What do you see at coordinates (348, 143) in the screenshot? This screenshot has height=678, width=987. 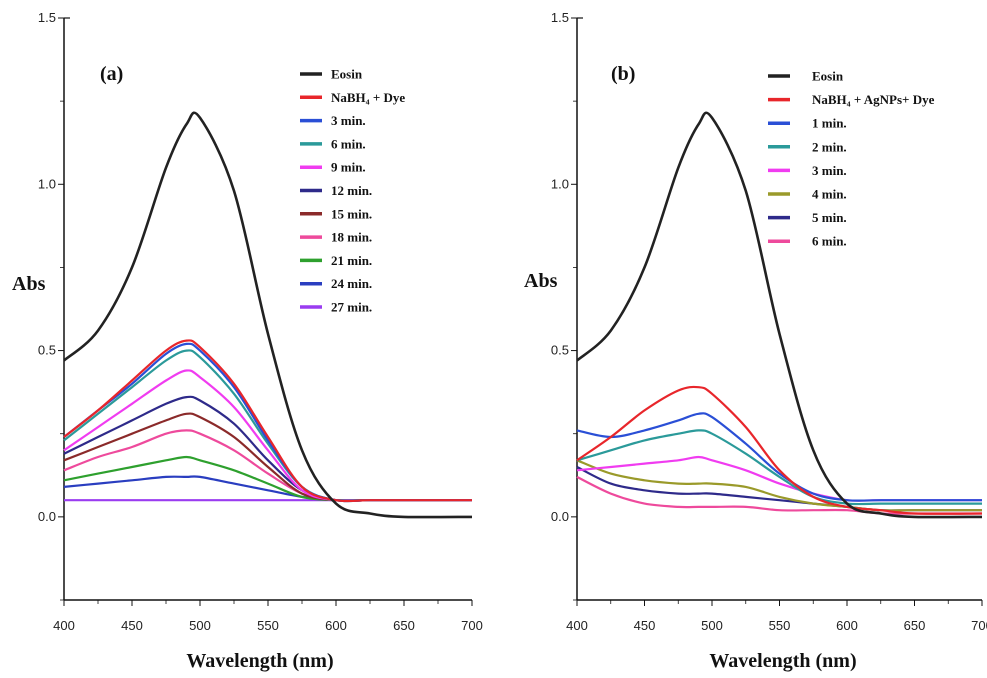 I see `panel-a-legend-label: 6 min.` at bounding box center [348, 143].